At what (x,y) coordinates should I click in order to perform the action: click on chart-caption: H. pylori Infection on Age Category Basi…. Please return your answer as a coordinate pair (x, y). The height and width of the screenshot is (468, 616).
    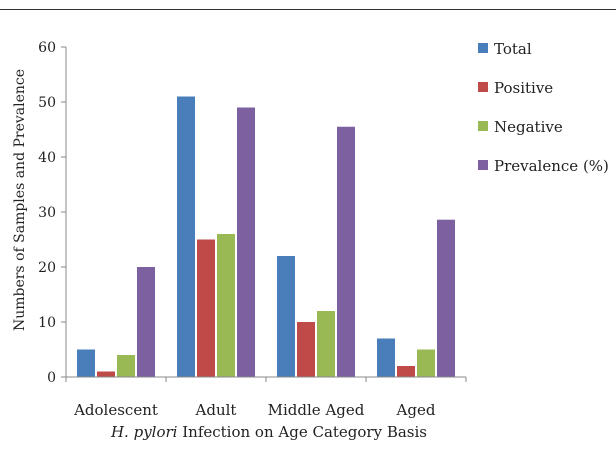
    Looking at the image, I should click on (268, 432).